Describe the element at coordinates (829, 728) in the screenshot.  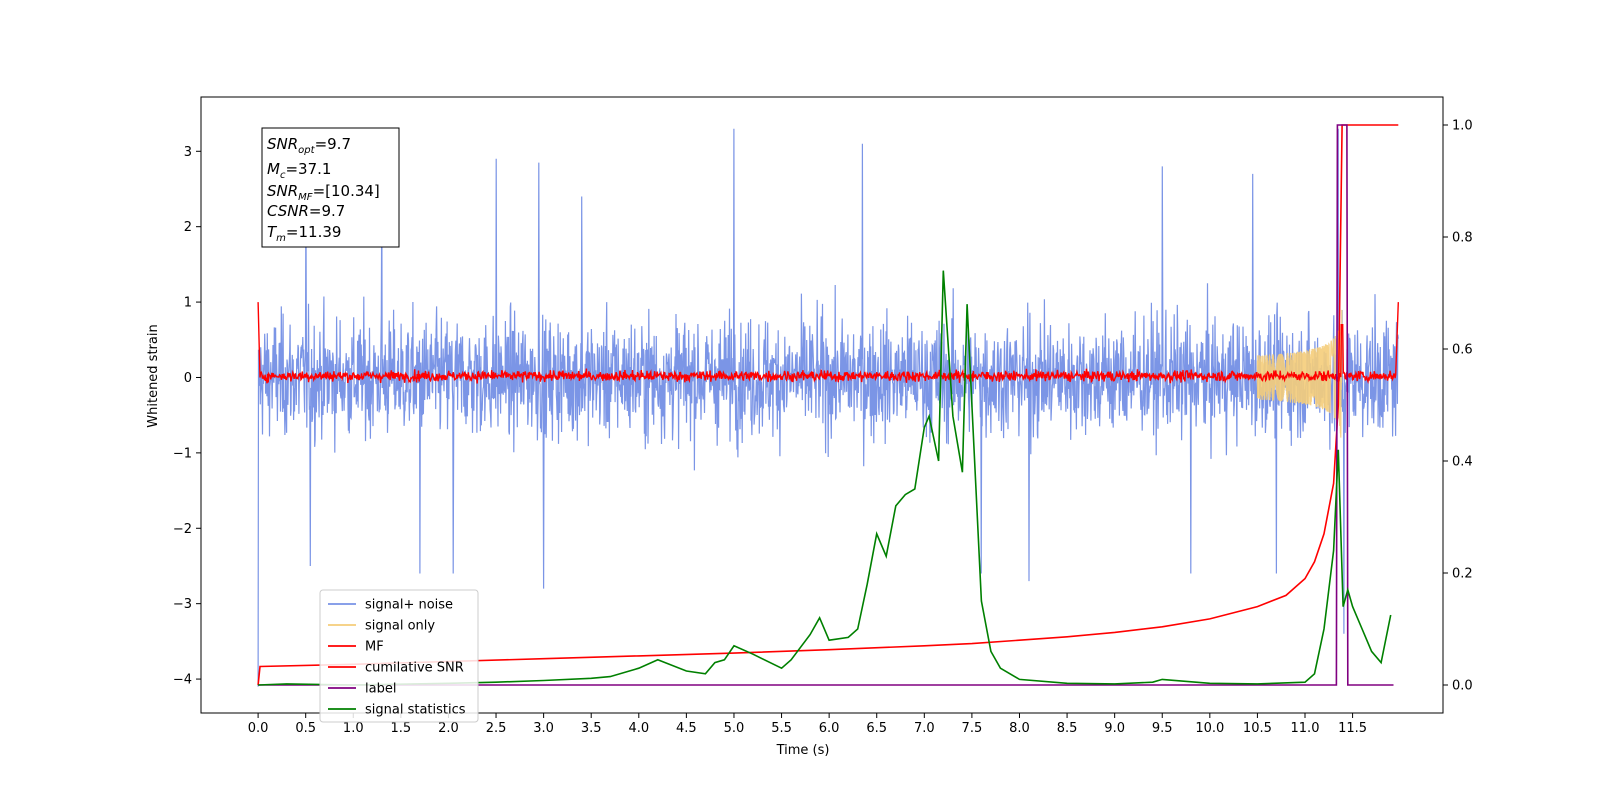
I see `x-tick-label: 6.0` at that location.